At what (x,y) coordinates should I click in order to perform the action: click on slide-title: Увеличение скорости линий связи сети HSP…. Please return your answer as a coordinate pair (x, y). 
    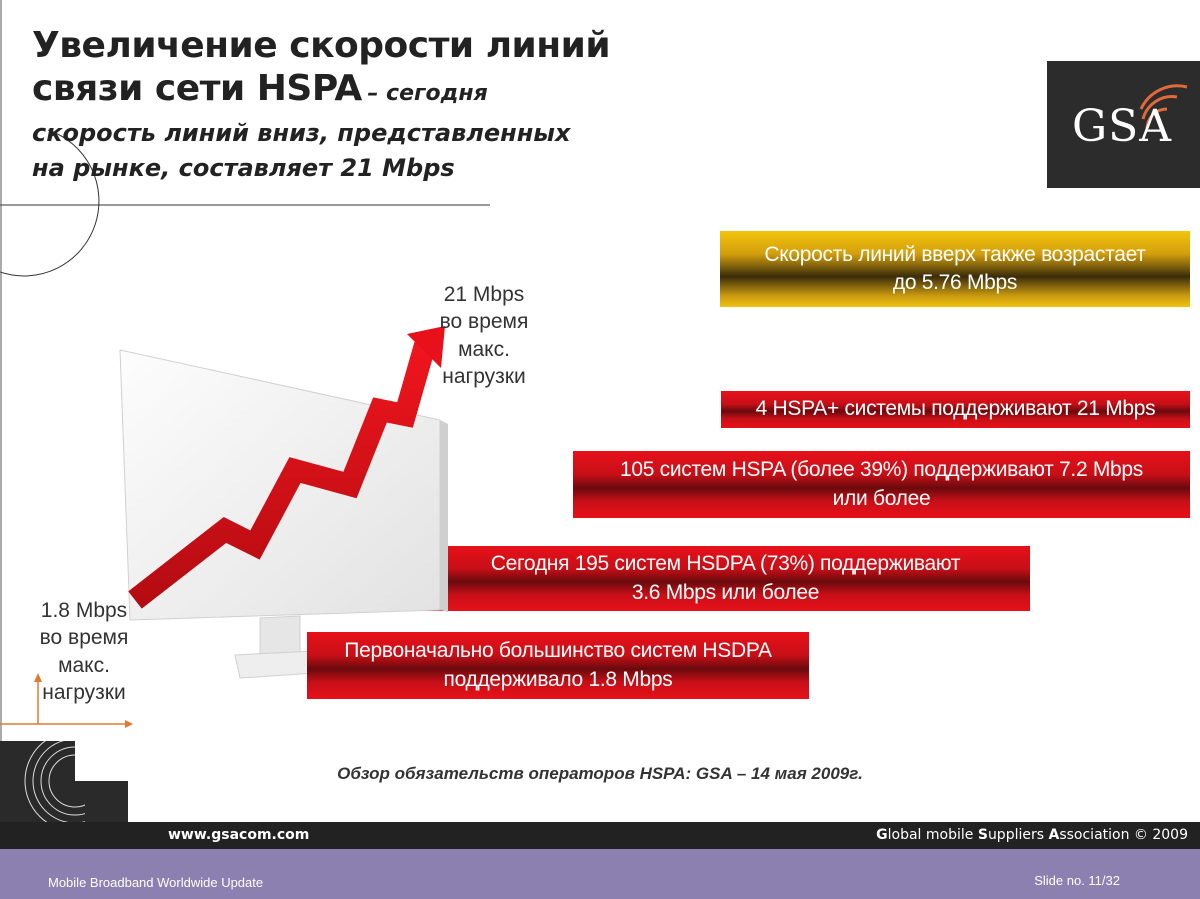
    Looking at the image, I should click on (332, 105).